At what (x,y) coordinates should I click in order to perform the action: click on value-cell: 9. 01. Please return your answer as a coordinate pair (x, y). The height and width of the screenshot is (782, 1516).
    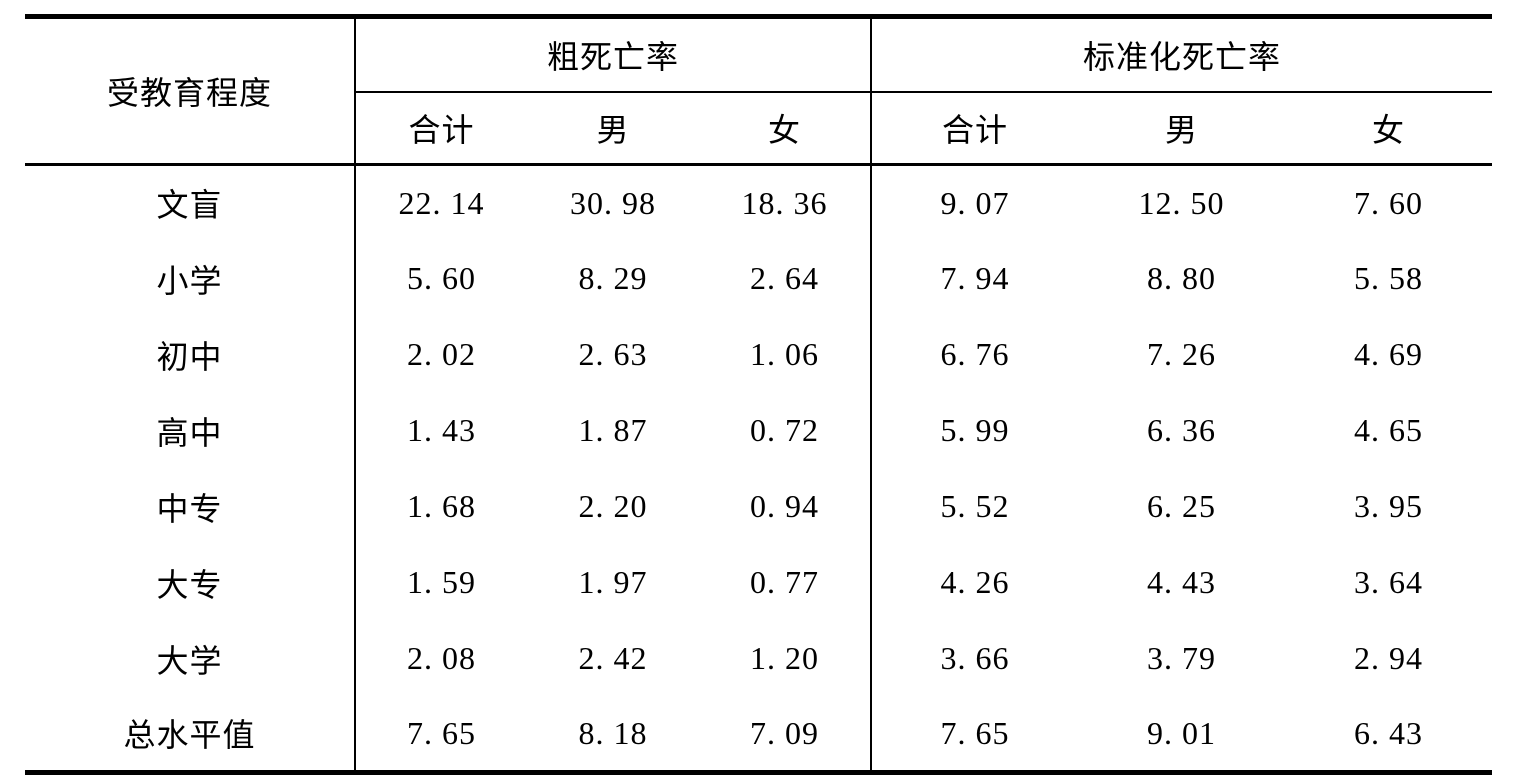
    Looking at the image, I should click on (1181, 732).